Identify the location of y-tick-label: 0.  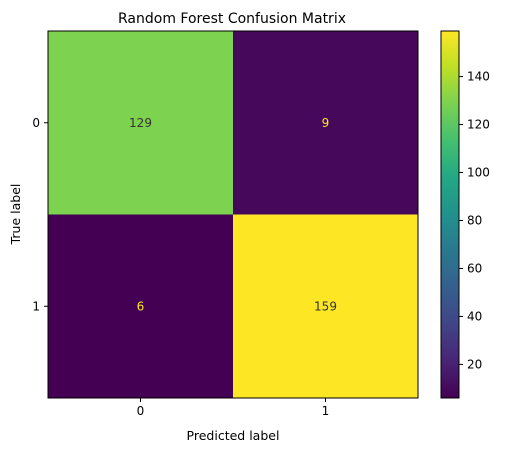
(36, 123).